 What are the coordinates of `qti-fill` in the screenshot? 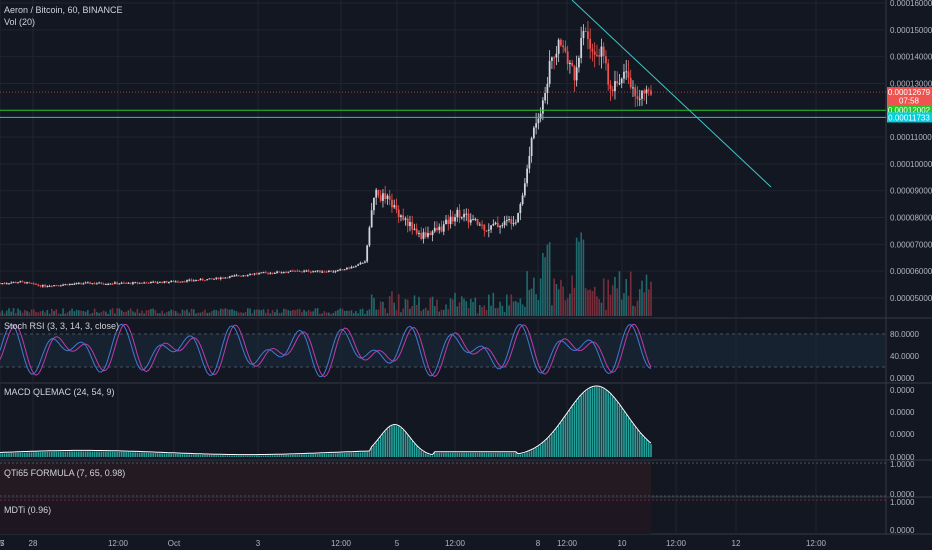 It's located at (325, 479).